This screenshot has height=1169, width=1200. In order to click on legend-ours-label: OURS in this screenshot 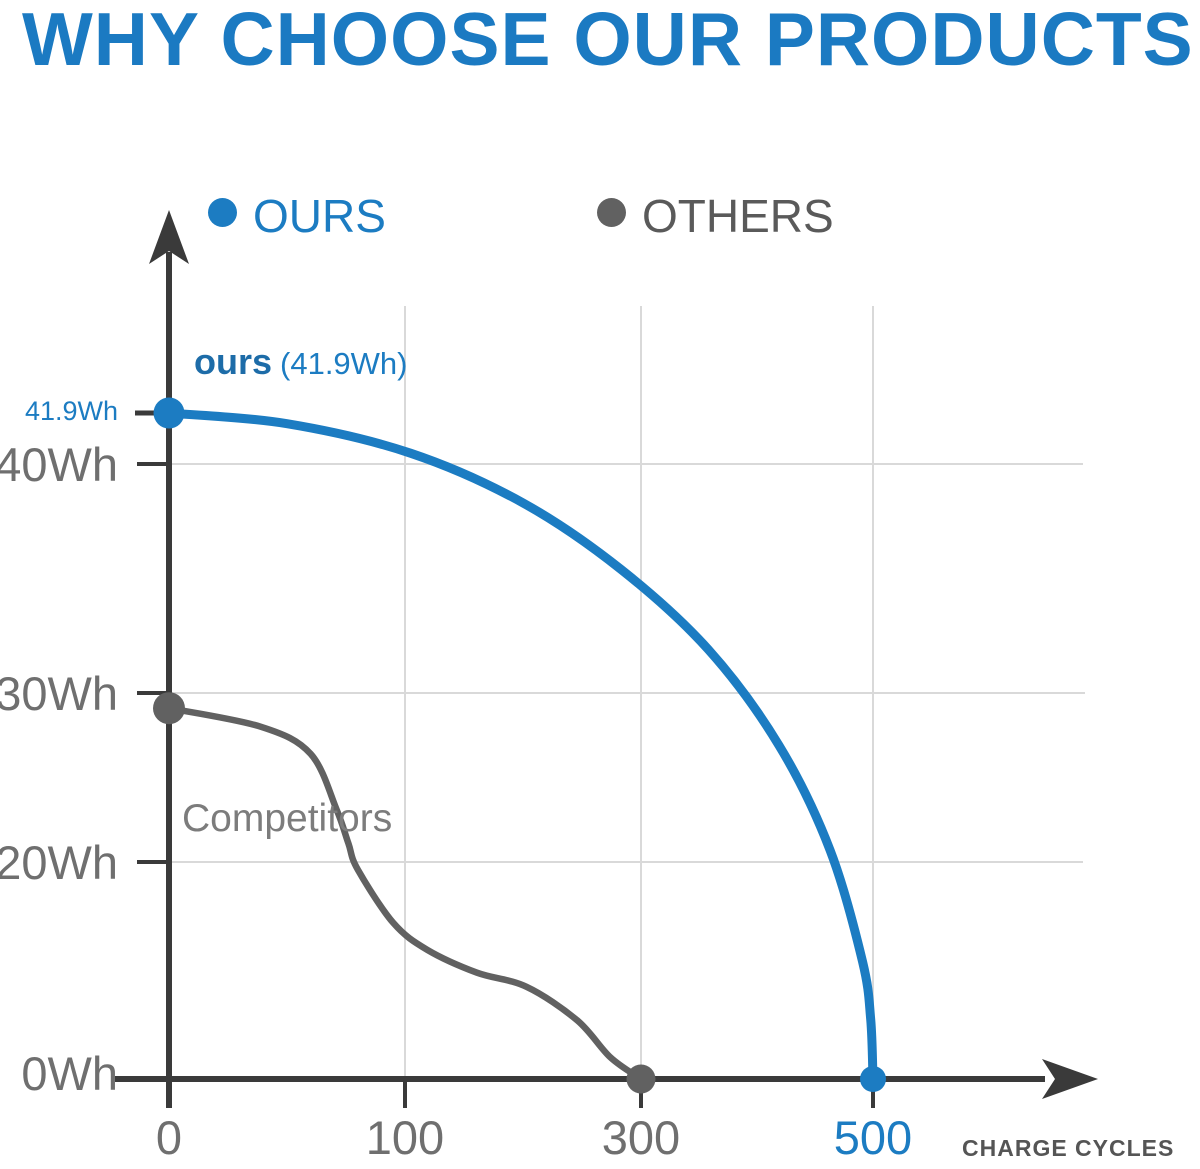, I will do `click(319, 216)`.